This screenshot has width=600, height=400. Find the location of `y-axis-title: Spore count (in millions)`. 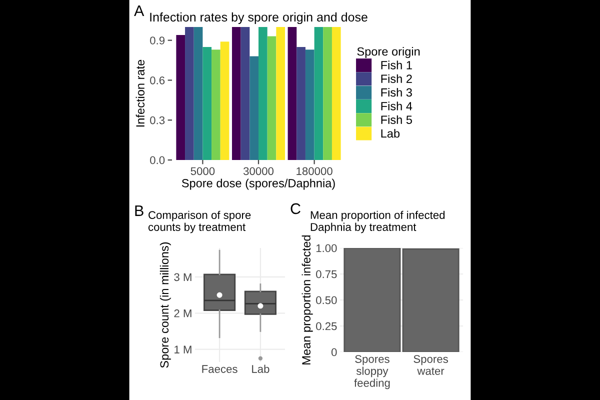

y-axis-title: Spore count (in millions) is located at coordinates (165, 305).